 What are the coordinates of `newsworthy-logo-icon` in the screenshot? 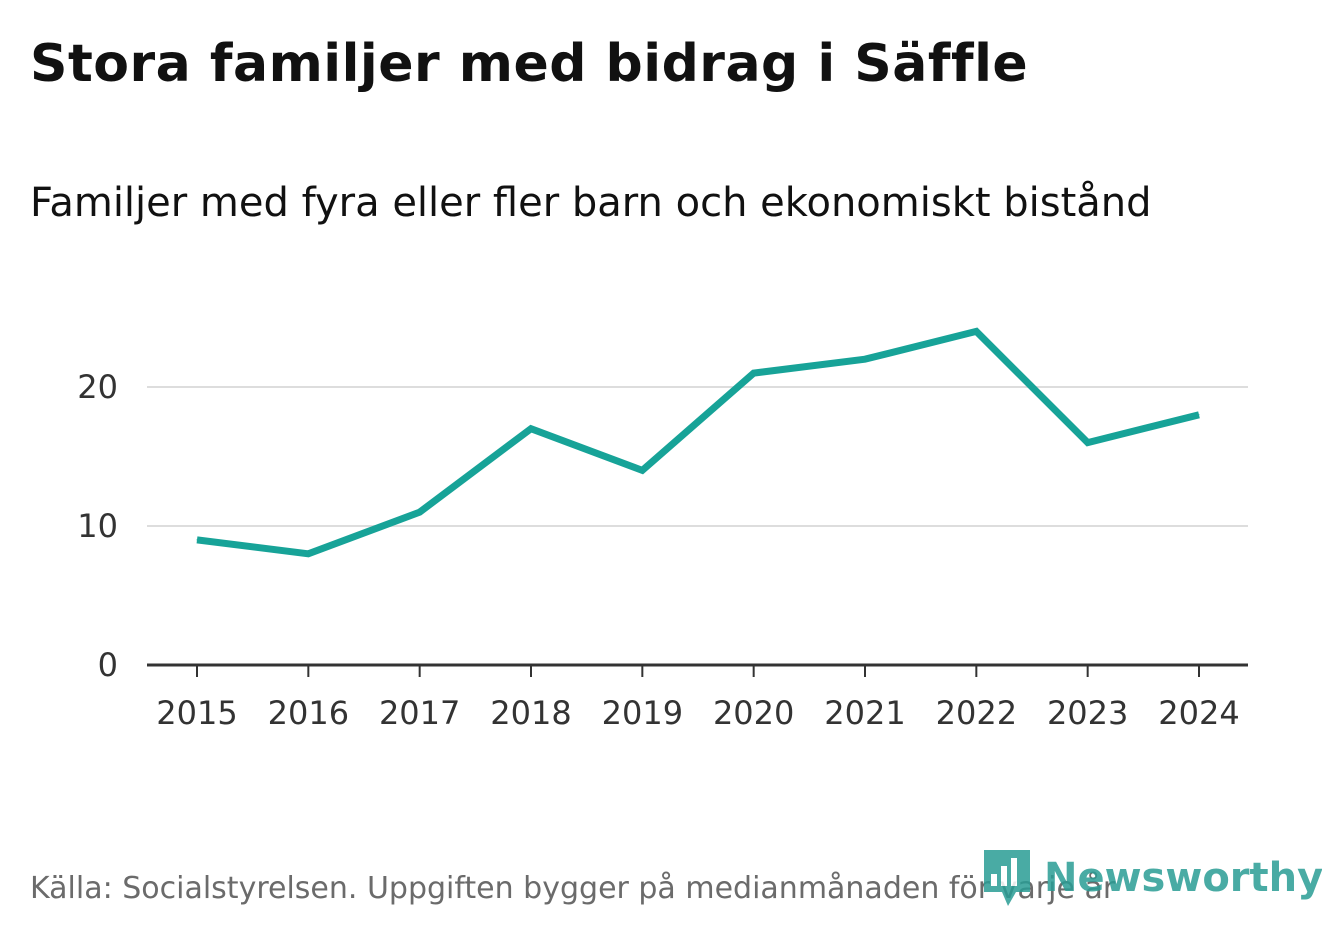 It's located at (1007, 878).